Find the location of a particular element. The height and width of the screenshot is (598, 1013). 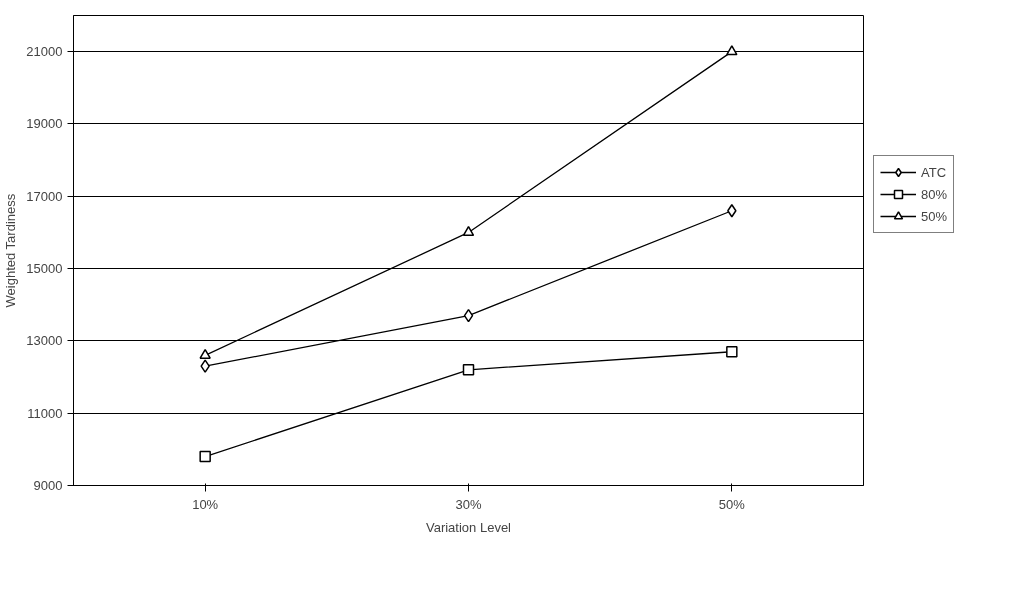

x-tick-label: 50% is located at coordinates (732, 504).